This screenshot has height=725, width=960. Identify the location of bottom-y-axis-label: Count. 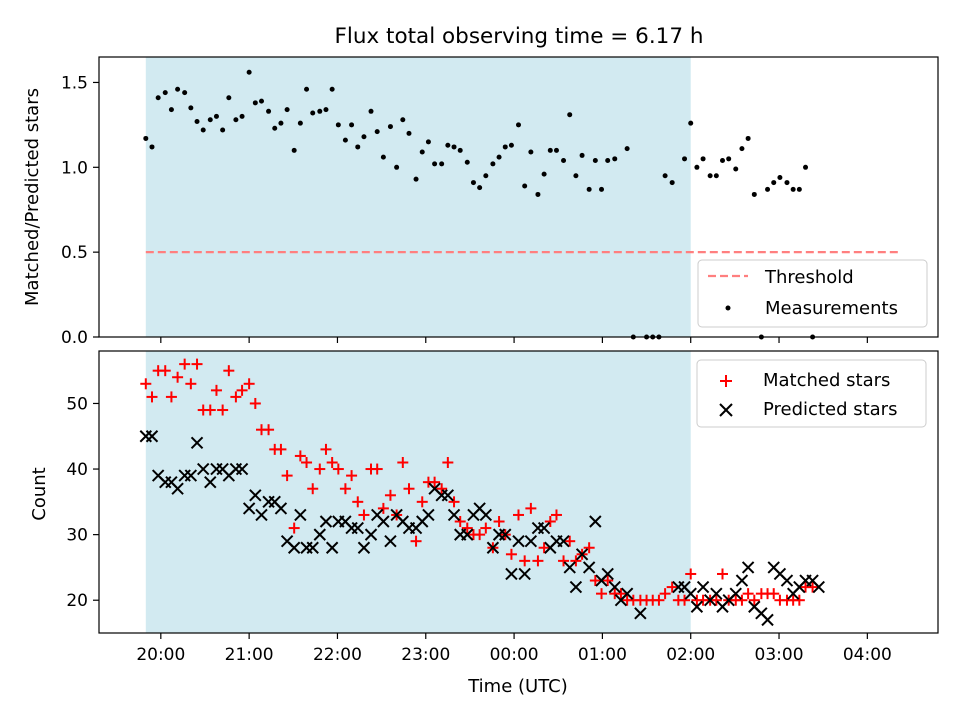
(39, 493).